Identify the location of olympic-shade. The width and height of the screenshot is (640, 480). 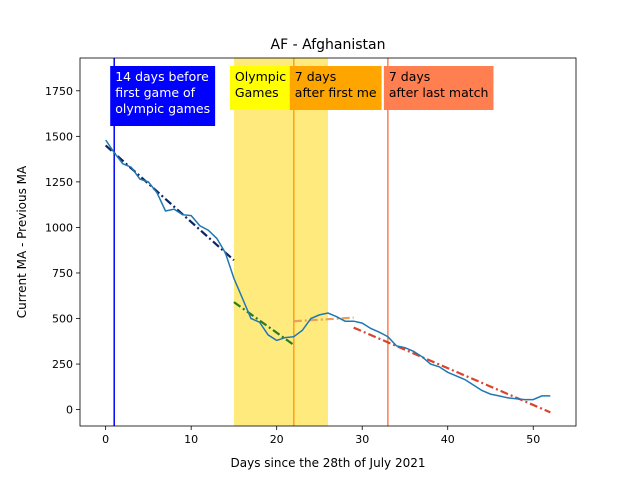
(280, 242).